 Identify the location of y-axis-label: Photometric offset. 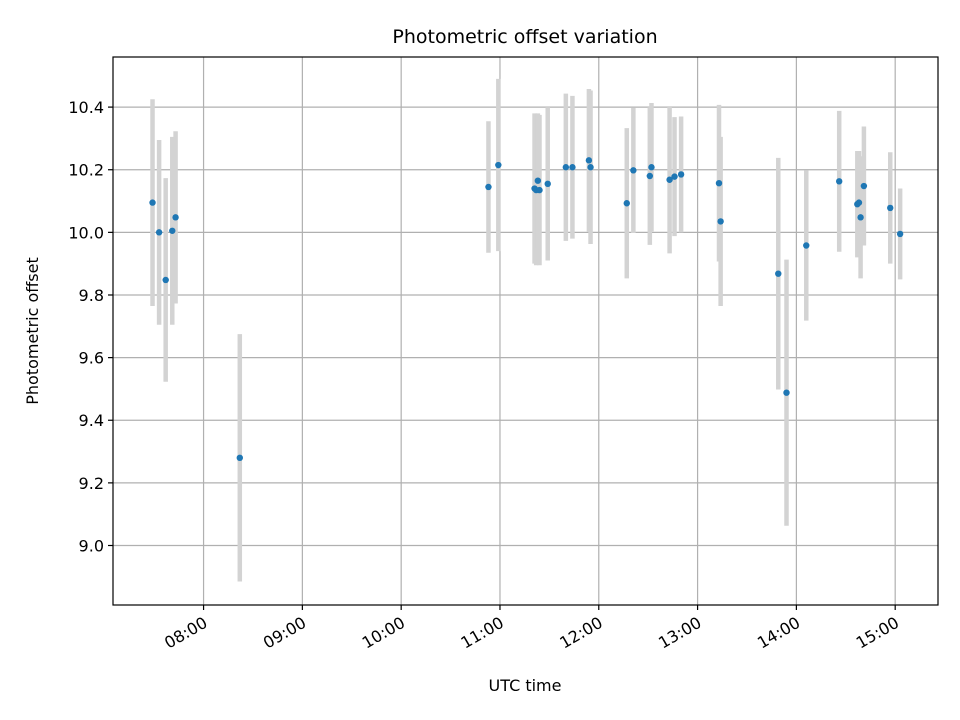
(32, 331).